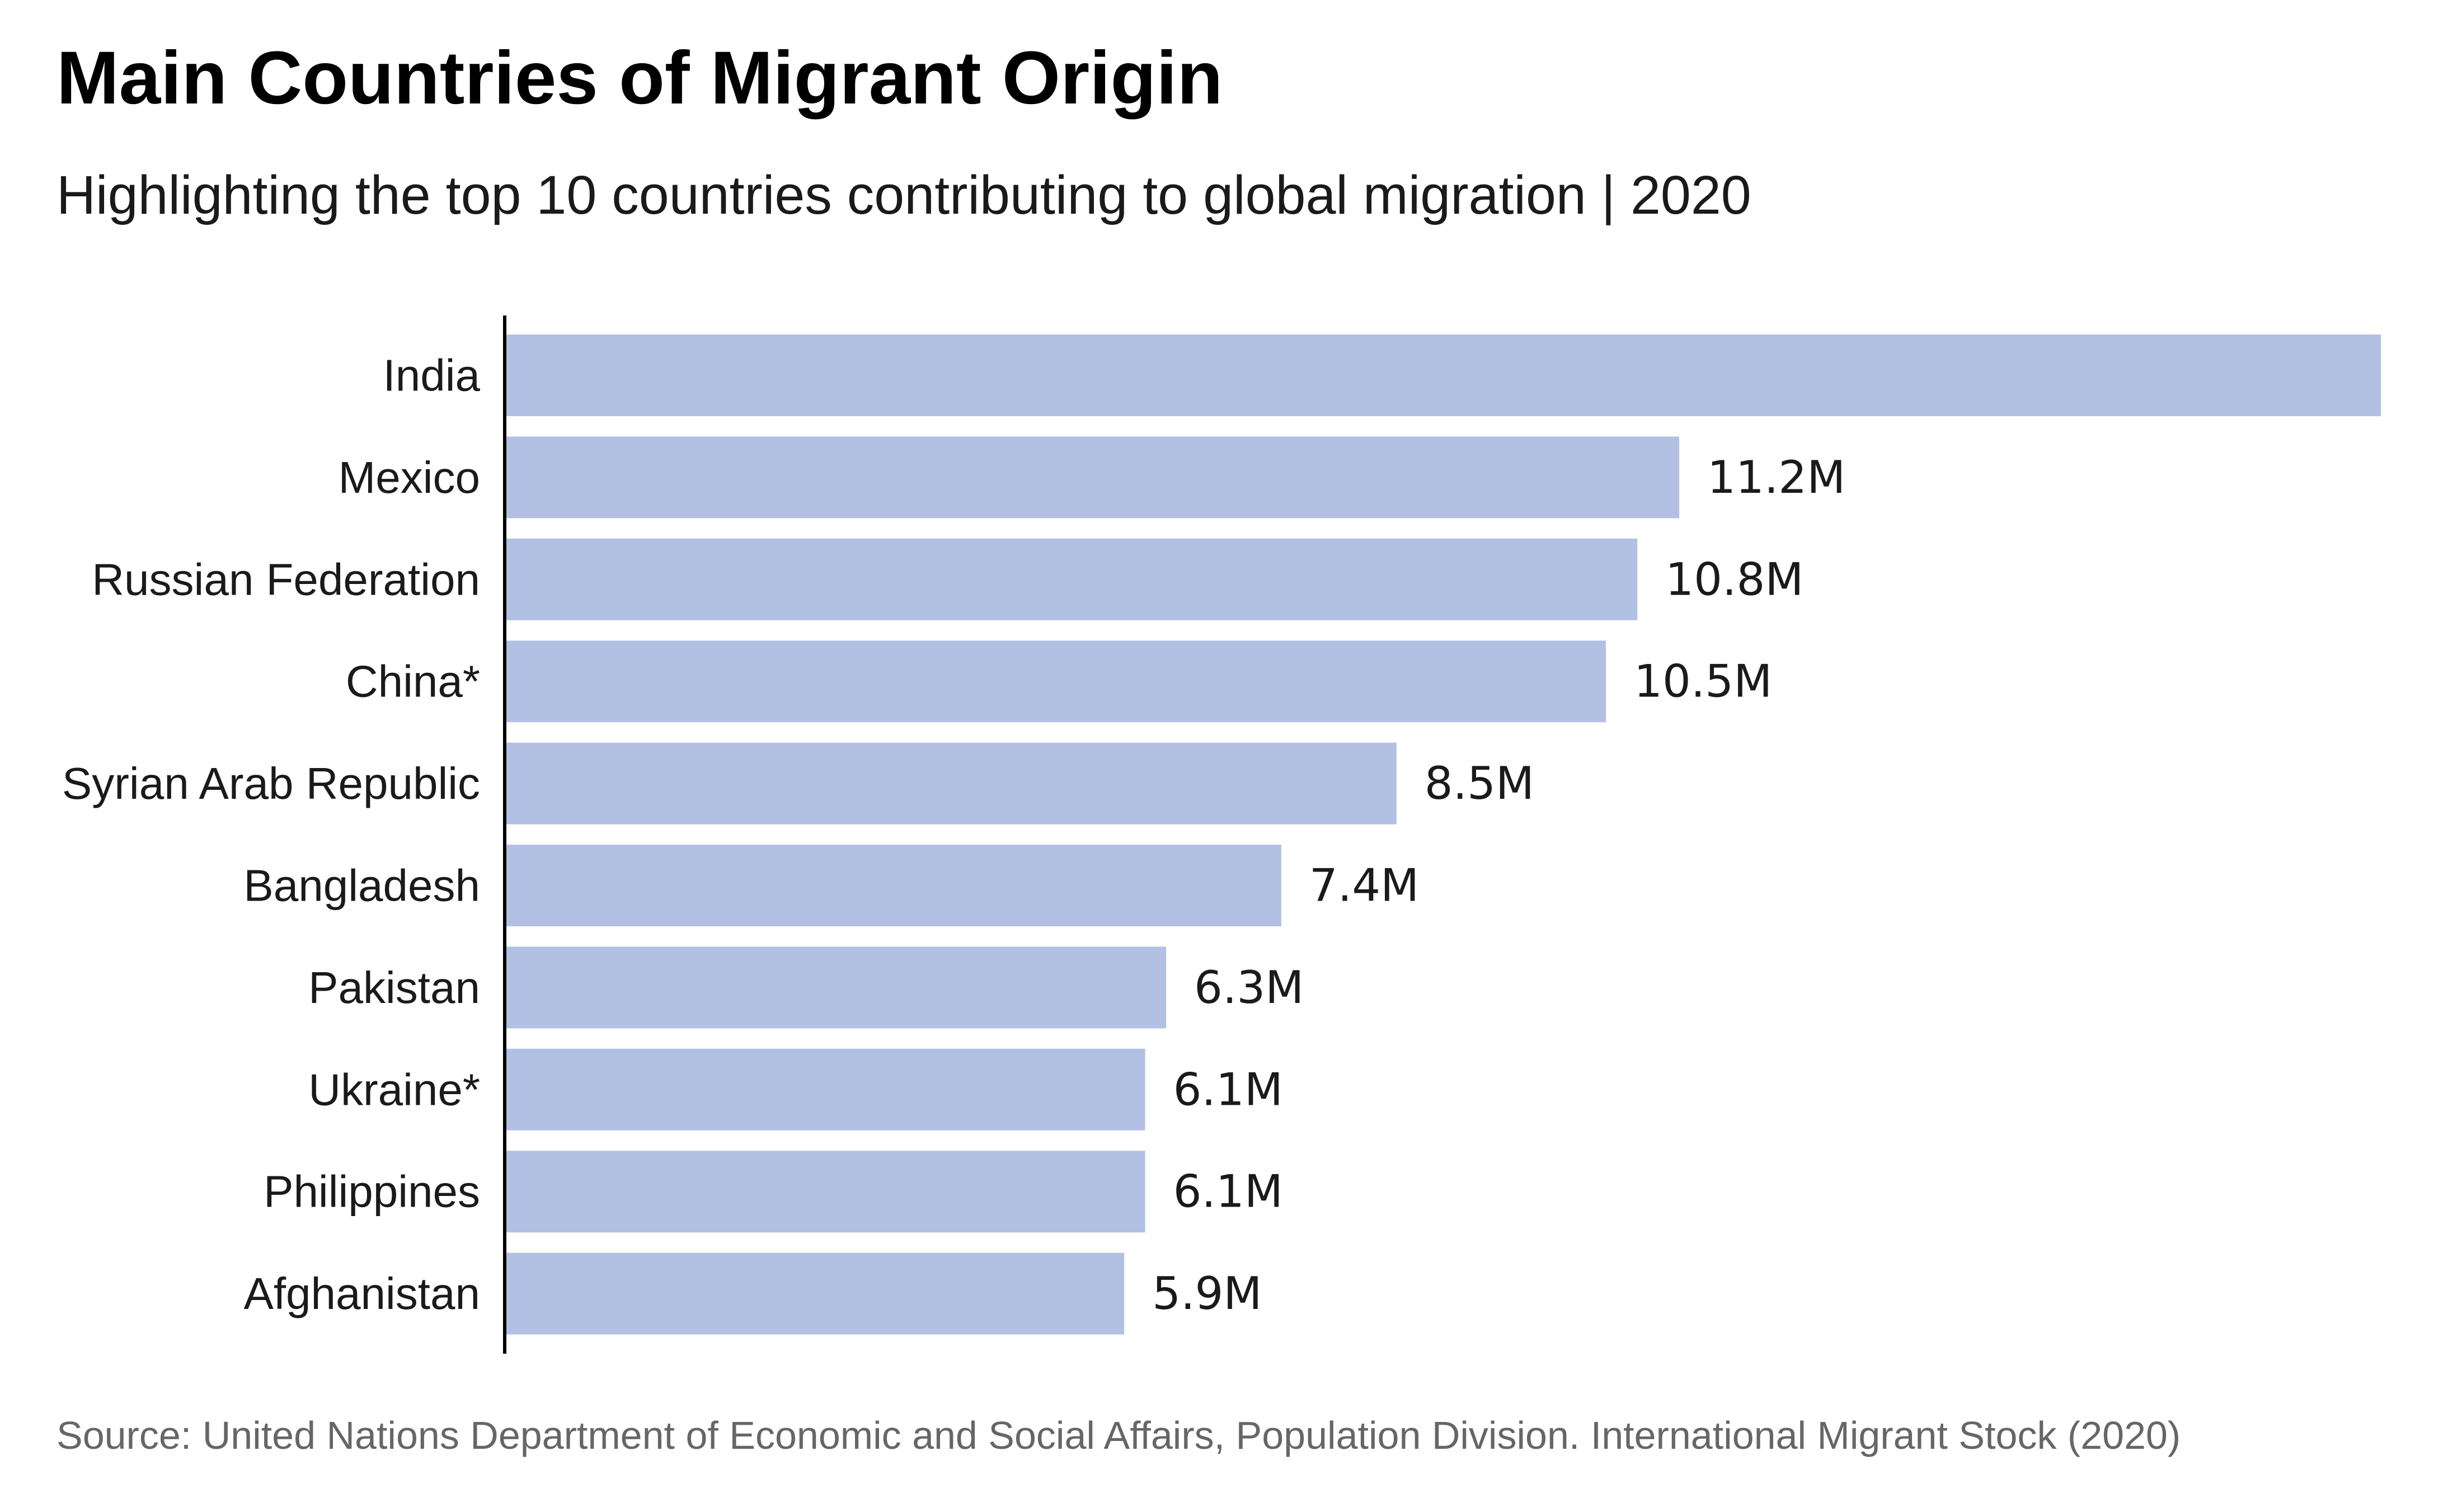 The height and width of the screenshot is (1512, 2448). I want to click on category-label-russian-federation: Russian Federation, so click(286, 579).